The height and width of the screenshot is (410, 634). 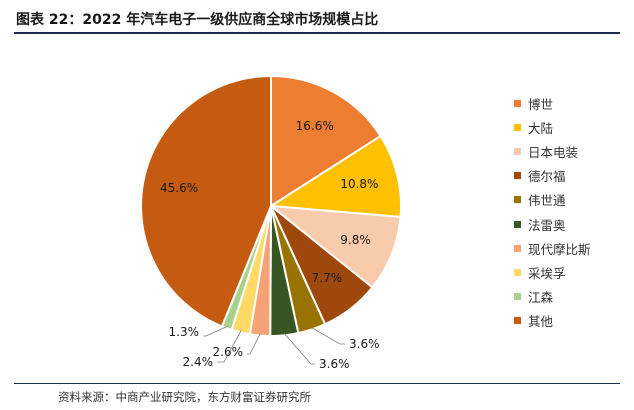 I want to click on data-label-4: 7.7%, so click(x=327, y=278).